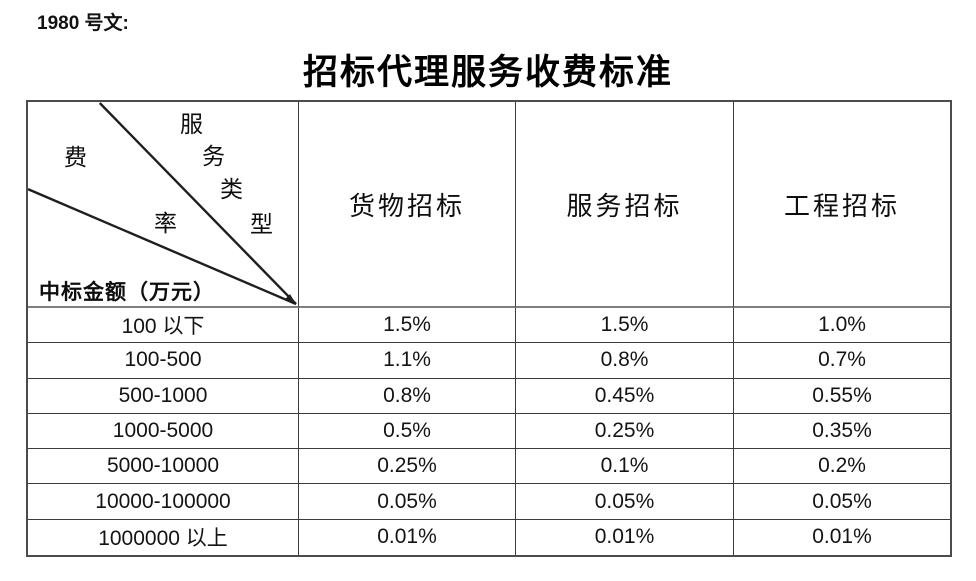 The height and width of the screenshot is (581, 976). I want to click on corner-label-type-char-3: 类, so click(231, 189).